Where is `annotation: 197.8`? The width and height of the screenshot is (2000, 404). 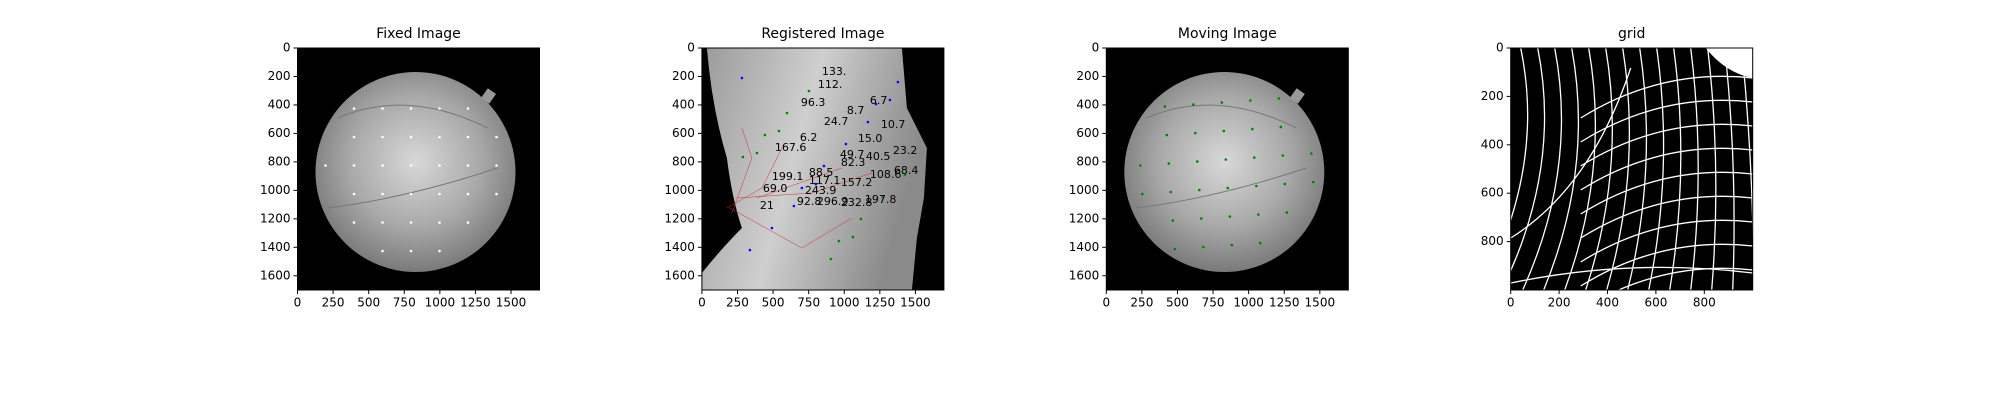 annotation: 197.8 is located at coordinates (881, 199).